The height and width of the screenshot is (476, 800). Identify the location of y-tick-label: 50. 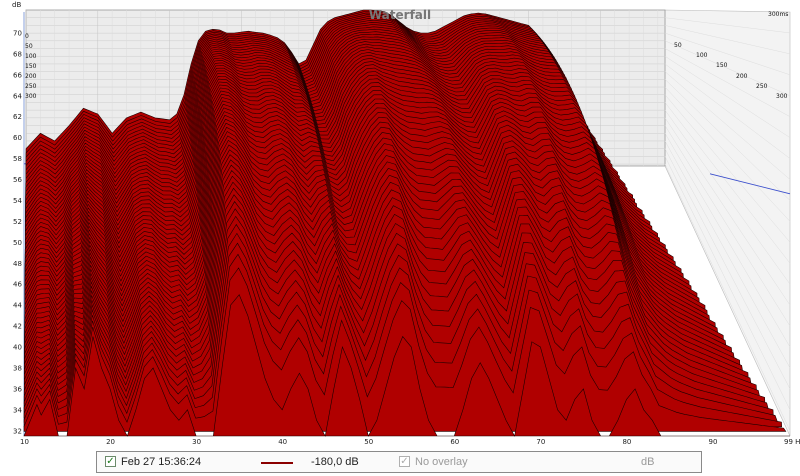
(17, 243).